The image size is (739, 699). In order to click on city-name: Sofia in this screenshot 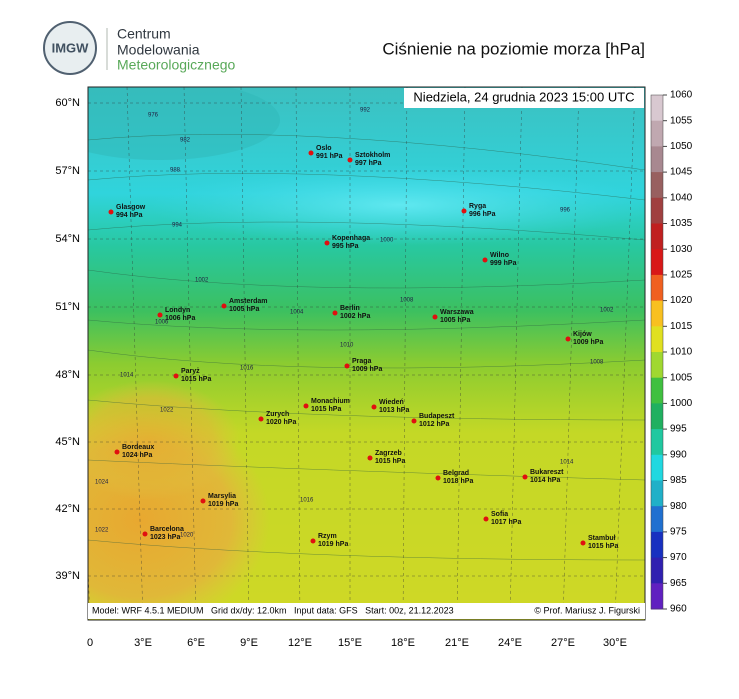, I will do `click(499, 514)`.